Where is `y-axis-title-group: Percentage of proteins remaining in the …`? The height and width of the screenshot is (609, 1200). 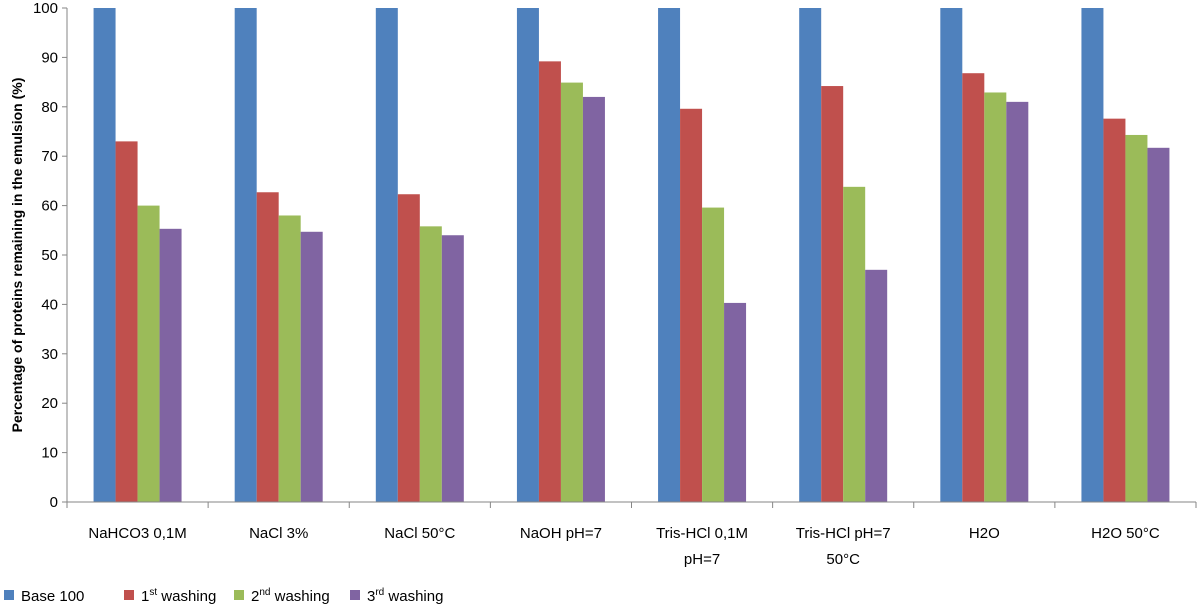 y-axis-title-group: Percentage of proteins remaining in the … is located at coordinates (17, 255).